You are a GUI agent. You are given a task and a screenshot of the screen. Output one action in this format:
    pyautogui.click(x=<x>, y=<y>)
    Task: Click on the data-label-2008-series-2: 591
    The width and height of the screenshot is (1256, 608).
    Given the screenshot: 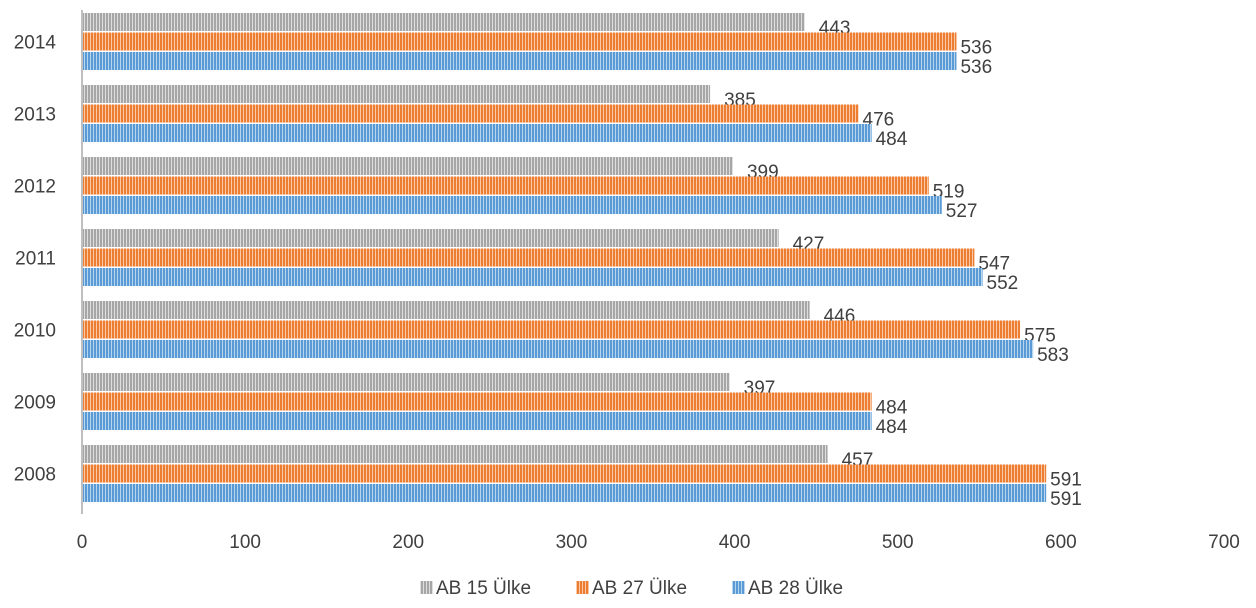 What is the action you would take?
    pyautogui.click(x=1066, y=499)
    